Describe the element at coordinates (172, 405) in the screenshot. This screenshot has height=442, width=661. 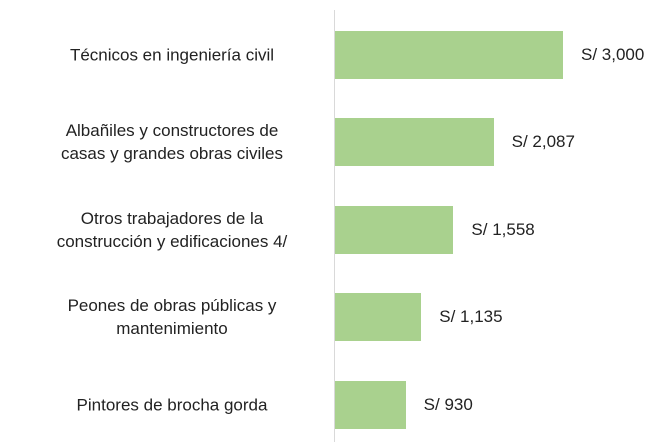
I see `category-label: Pintores de brocha gorda` at that location.